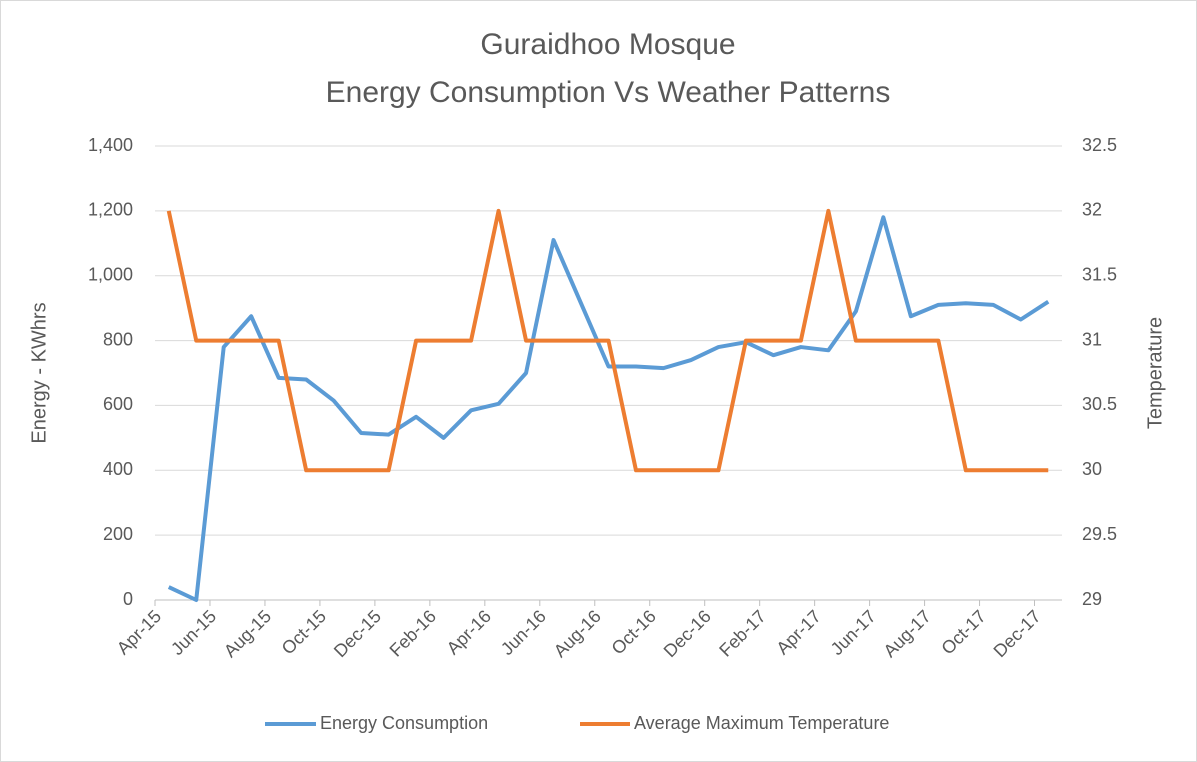  What do you see at coordinates (110, 145) in the screenshot?
I see `y-tick-label: 1,400` at bounding box center [110, 145].